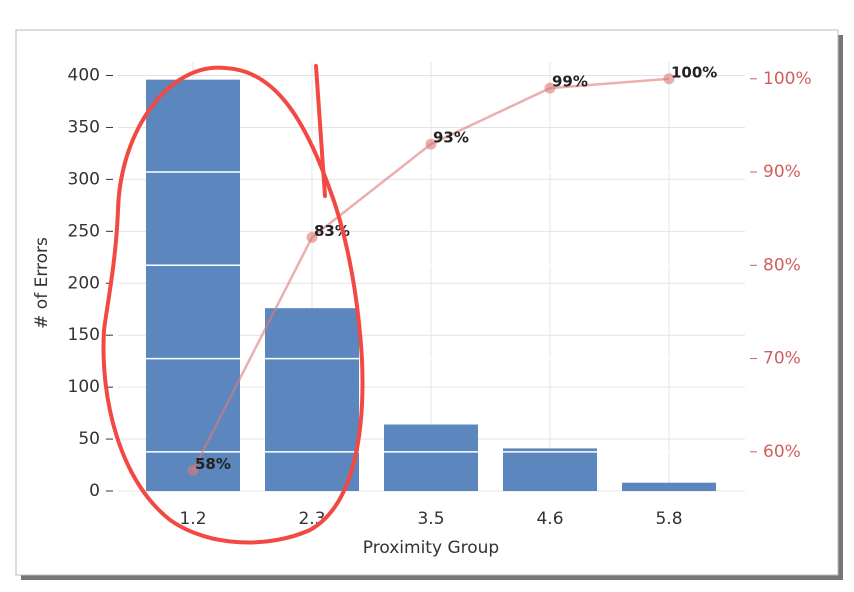 The image size is (854, 592). Describe the element at coordinates (787, 79) in the screenshot. I see `y2-tick-label: 100%` at that location.